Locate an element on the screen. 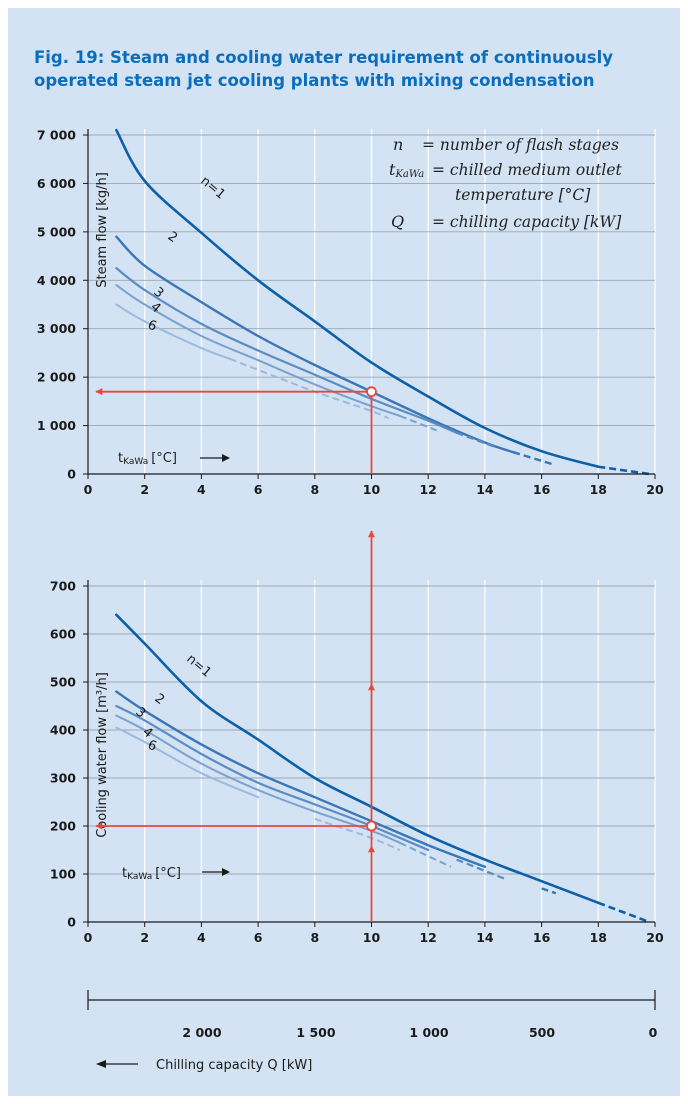 The image size is (688, 1104). steam-xtick-10: 10 is located at coordinates (372, 489).